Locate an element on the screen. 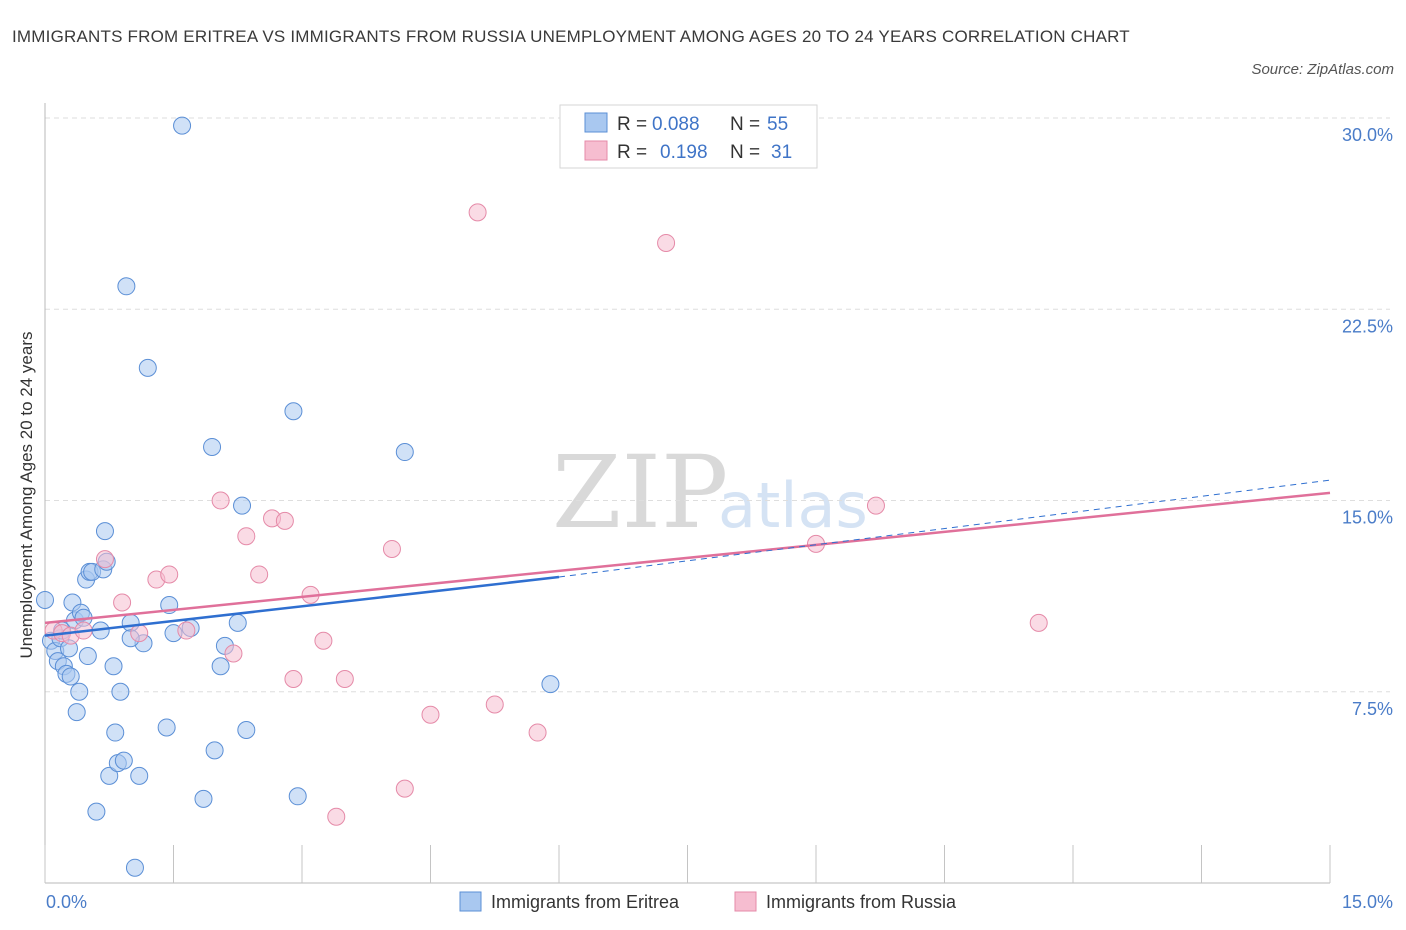 The width and height of the screenshot is (1406, 930). legend-swatch-russia is located at coordinates (596, 150).